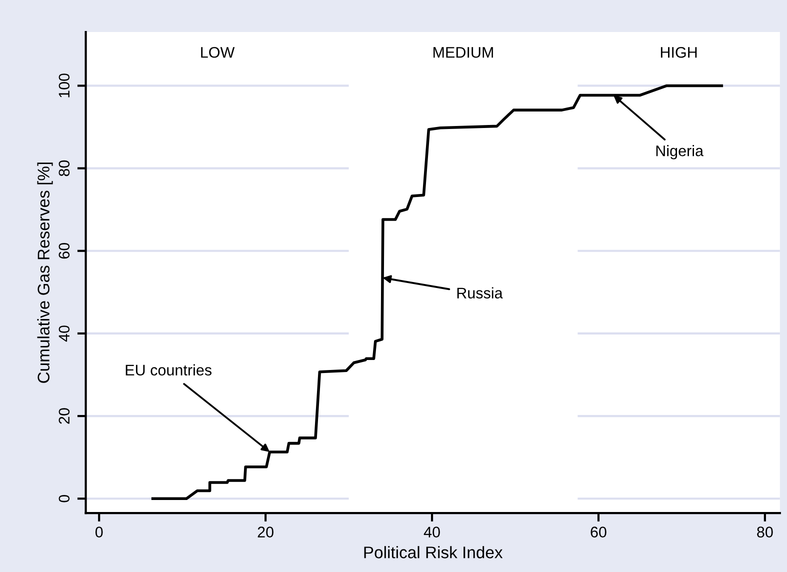 This screenshot has height=572, width=787. Describe the element at coordinates (64, 498) in the screenshot. I see `y-tick-label: 0` at that location.